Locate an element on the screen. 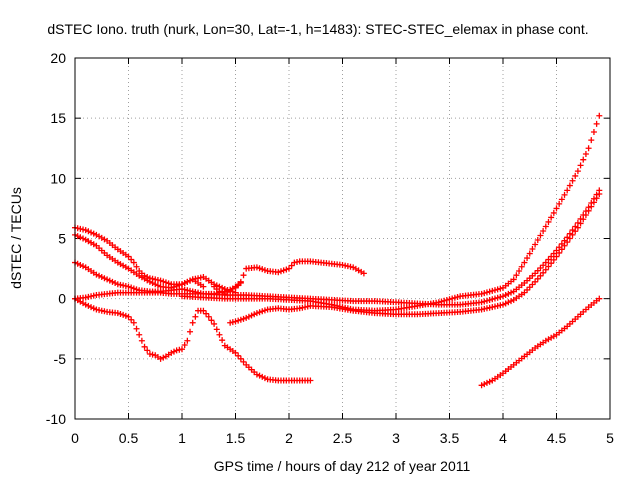  x-tick-label: 5 is located at coordinates (610, 438).